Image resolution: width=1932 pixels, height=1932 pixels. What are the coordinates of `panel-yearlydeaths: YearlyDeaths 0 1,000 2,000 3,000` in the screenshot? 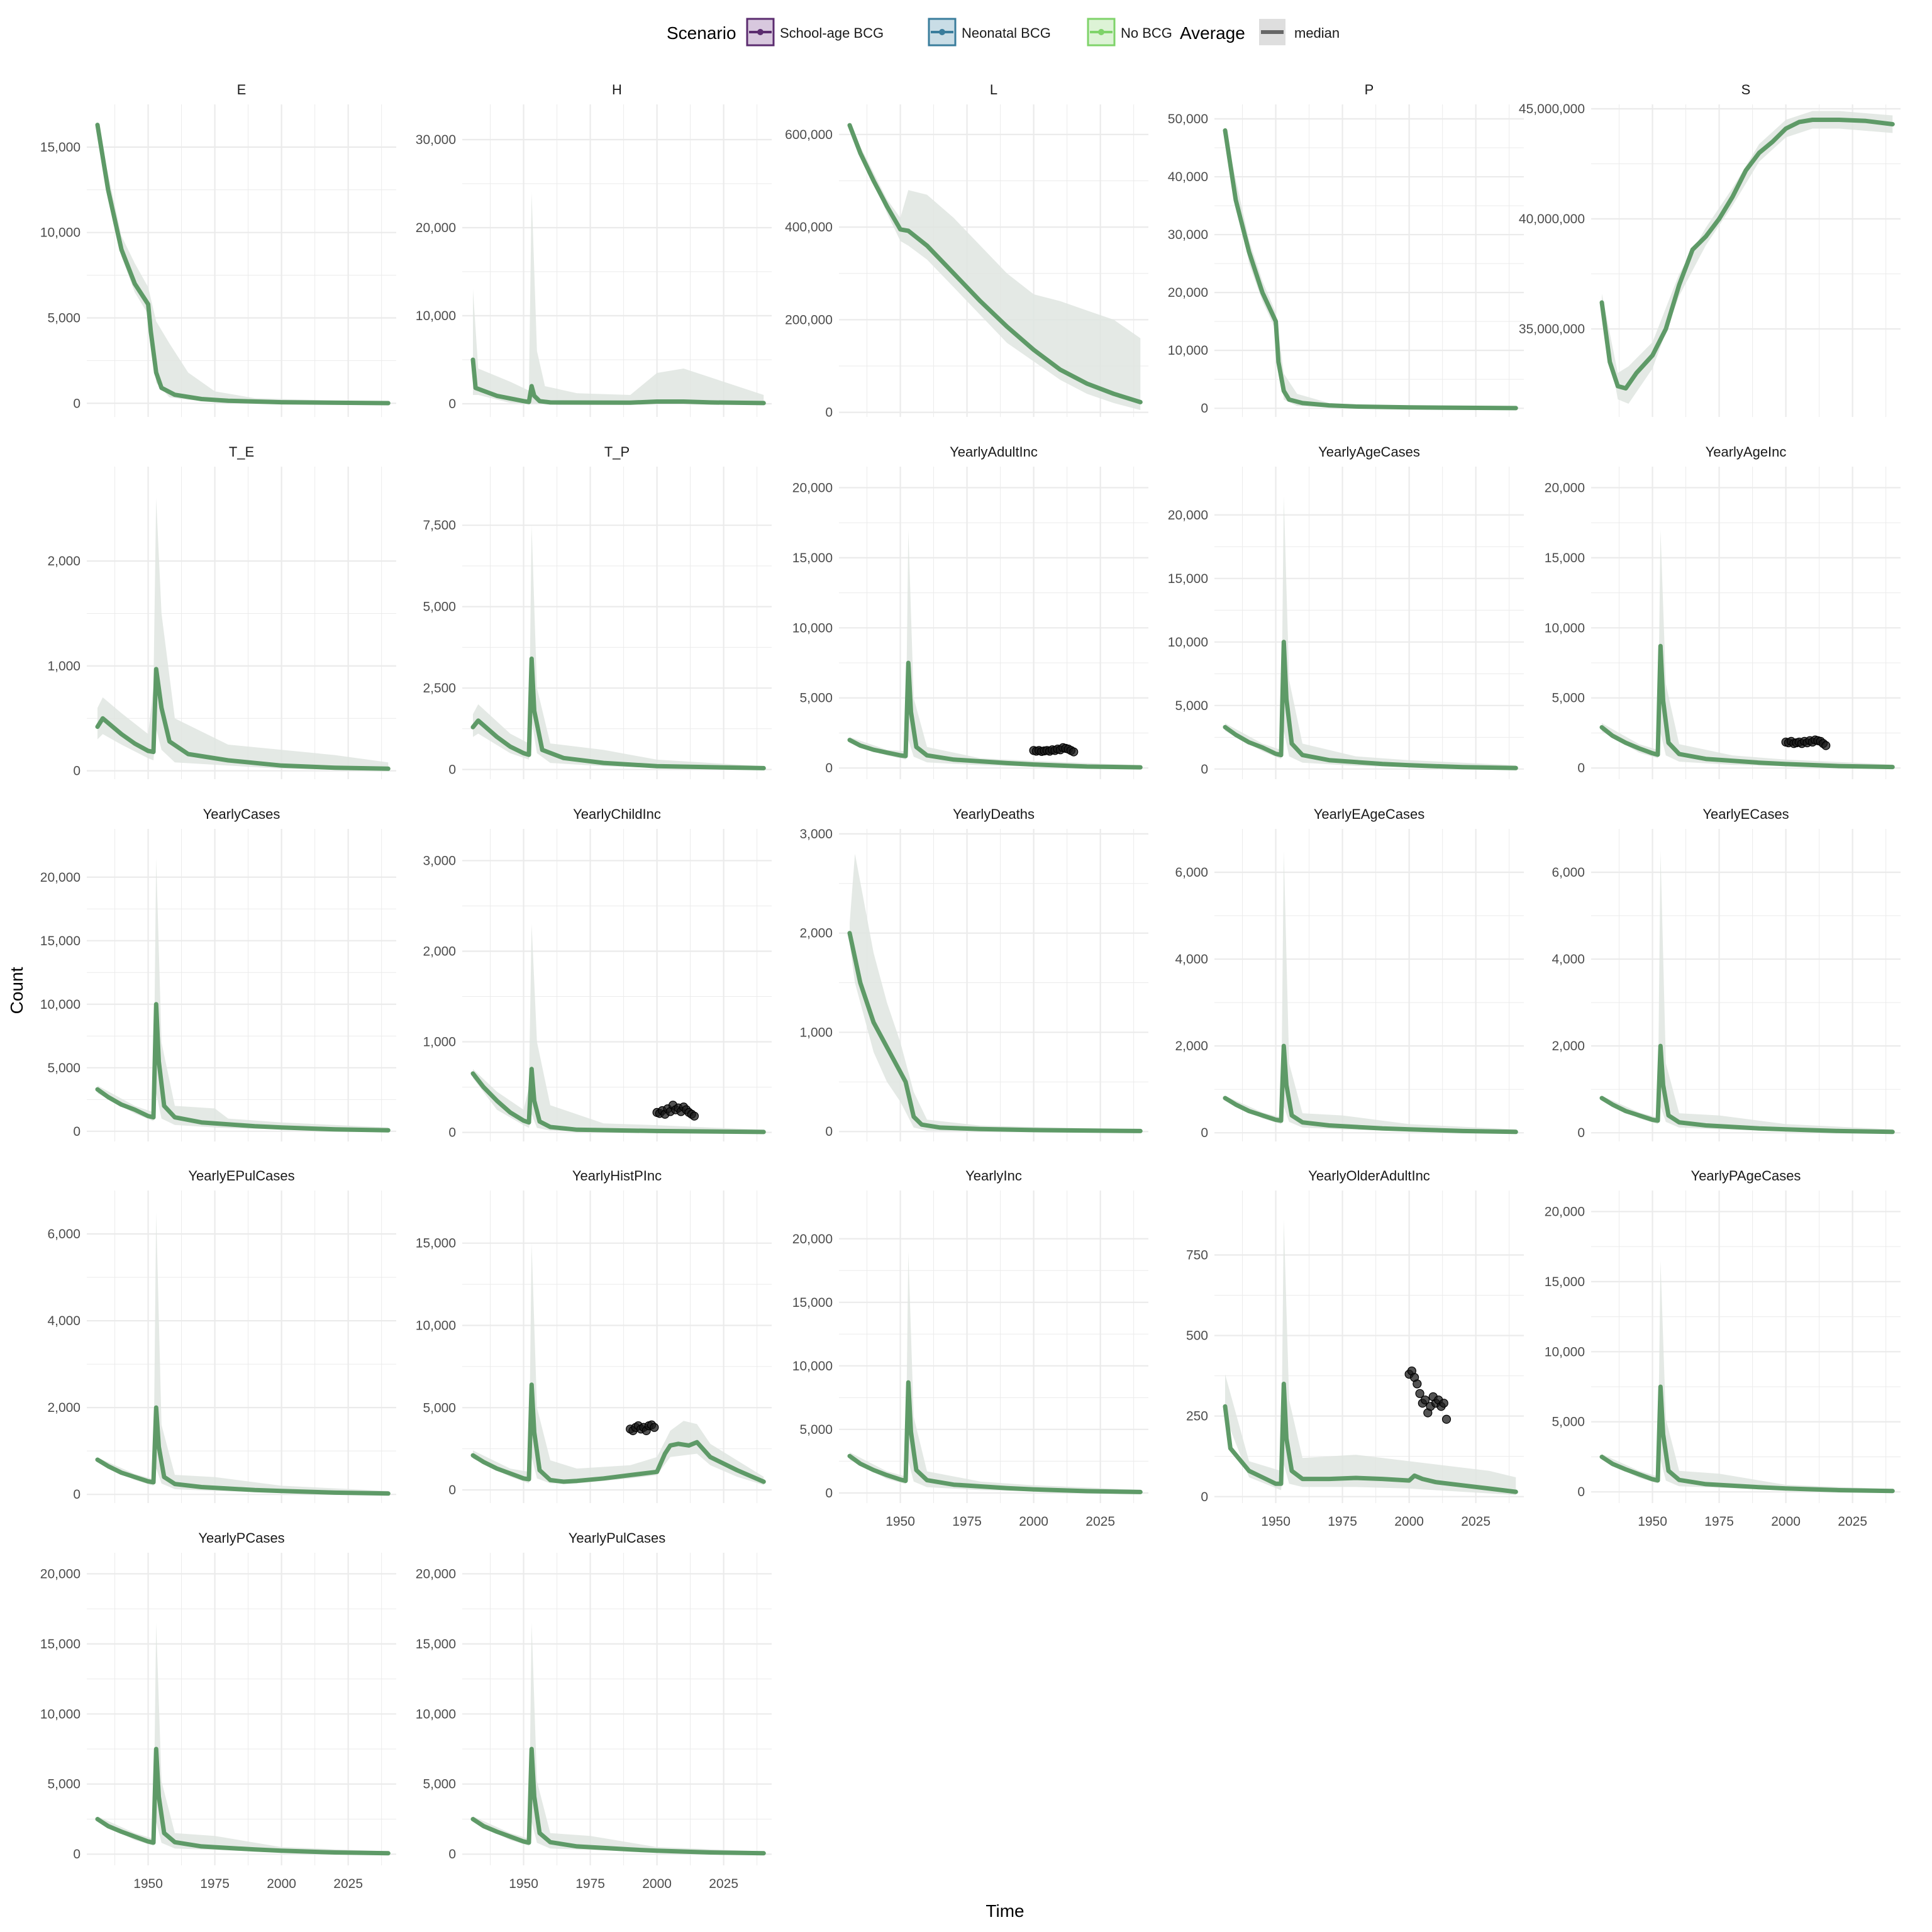 It's located at (973, 973).